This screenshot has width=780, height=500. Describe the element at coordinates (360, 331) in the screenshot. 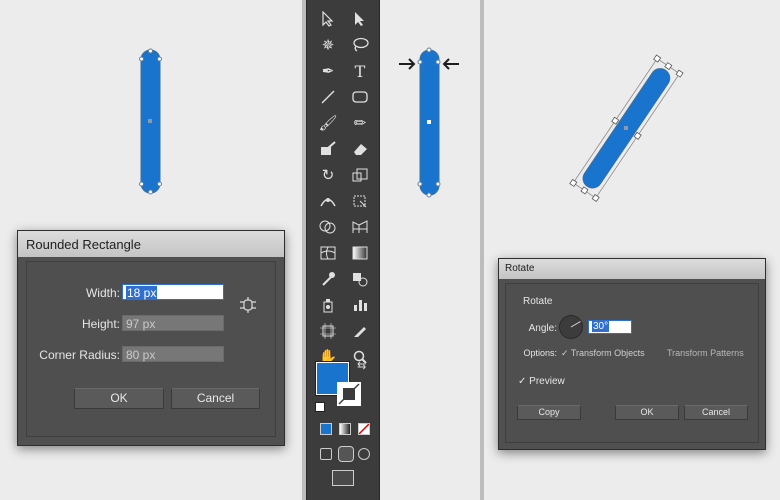

I see `slice-tool-icon` at that location.